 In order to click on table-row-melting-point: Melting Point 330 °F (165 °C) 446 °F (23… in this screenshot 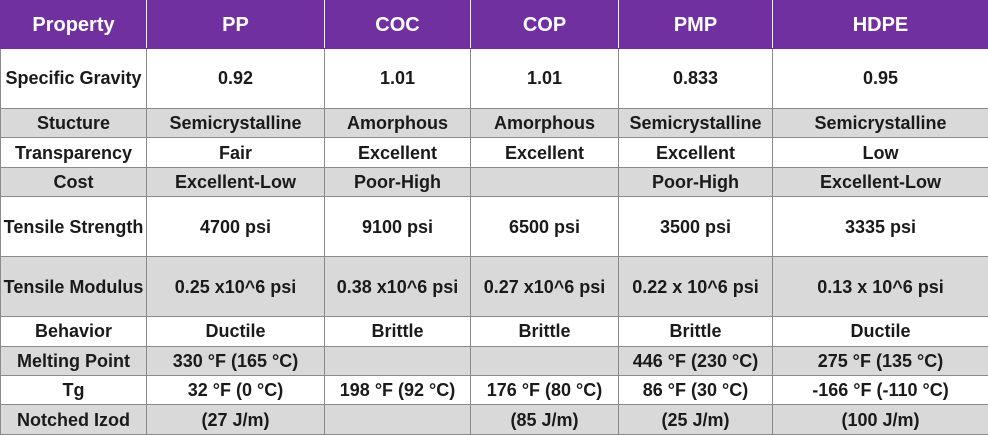, I will do `click(494, 361)`.